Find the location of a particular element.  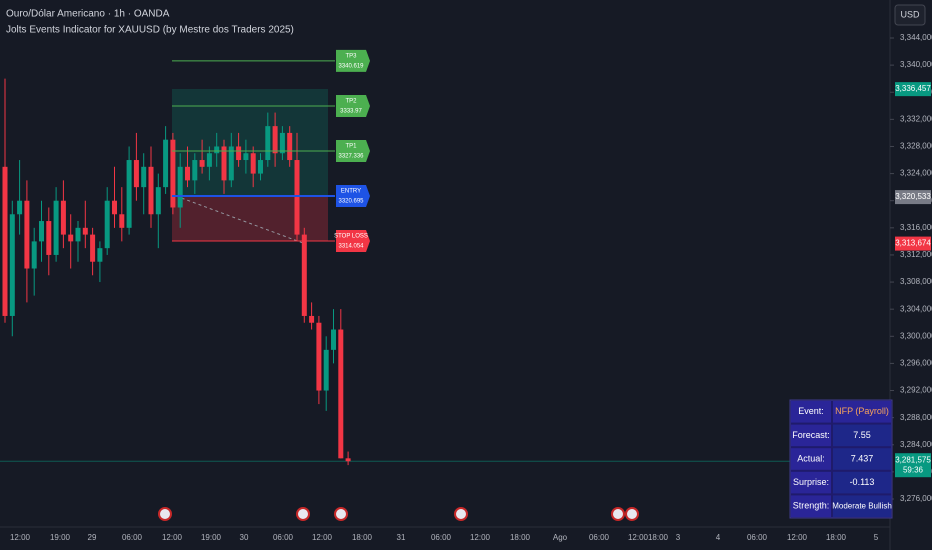

y-tick-label: 3,324,000 is located at coordinates (916, 173).